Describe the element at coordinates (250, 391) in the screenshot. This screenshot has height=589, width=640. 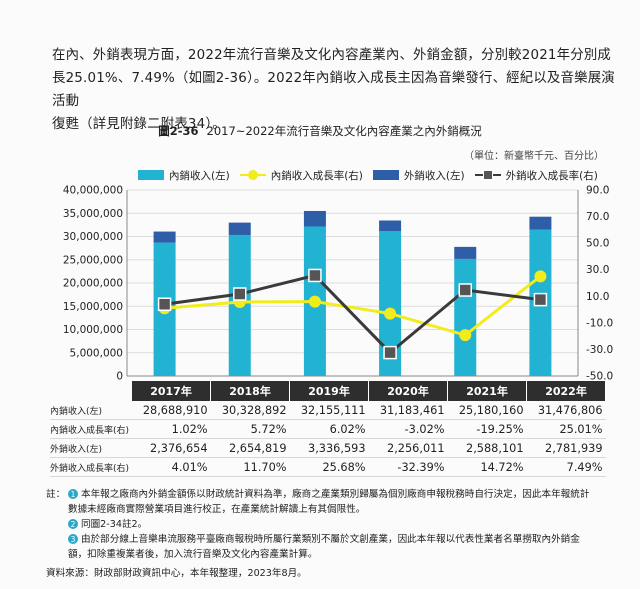
I see `table-header-cell: 2018年` at that location.